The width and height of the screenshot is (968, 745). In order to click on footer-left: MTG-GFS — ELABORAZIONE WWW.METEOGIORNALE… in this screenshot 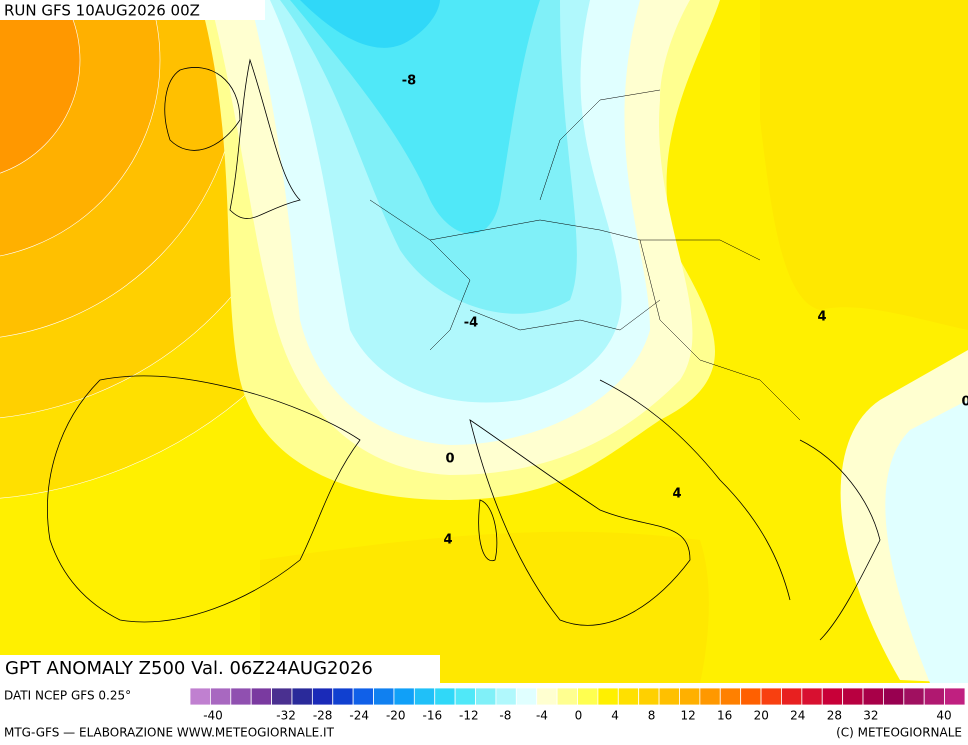, I will do `click(169, 733)`.